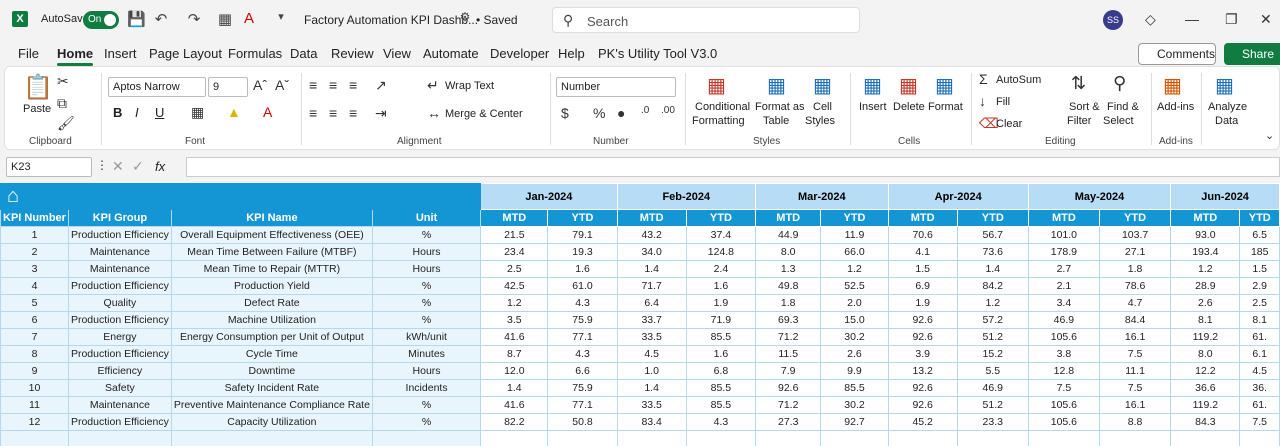 Image resolution: width=1280 pixels, height=446 pixels. I want to click on kpi-group-cell: Energy, so click(119, 337).